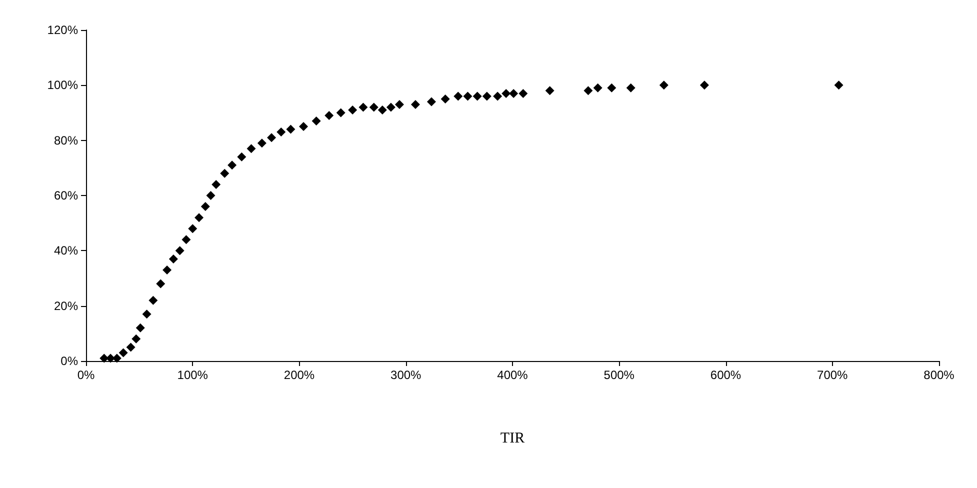 This screenshot has width=977, height=488. Describe the element at coordinates (66, 305) in the screenshot. I see `y-tick-label: 20%` at that location.